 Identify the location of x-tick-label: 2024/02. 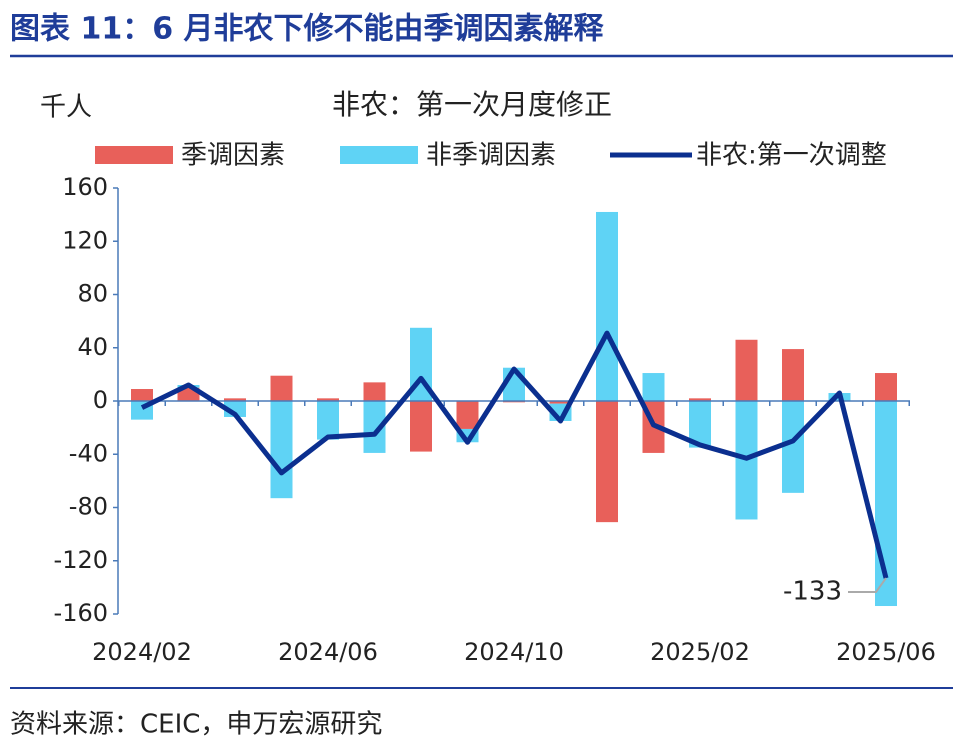
(142, 652).